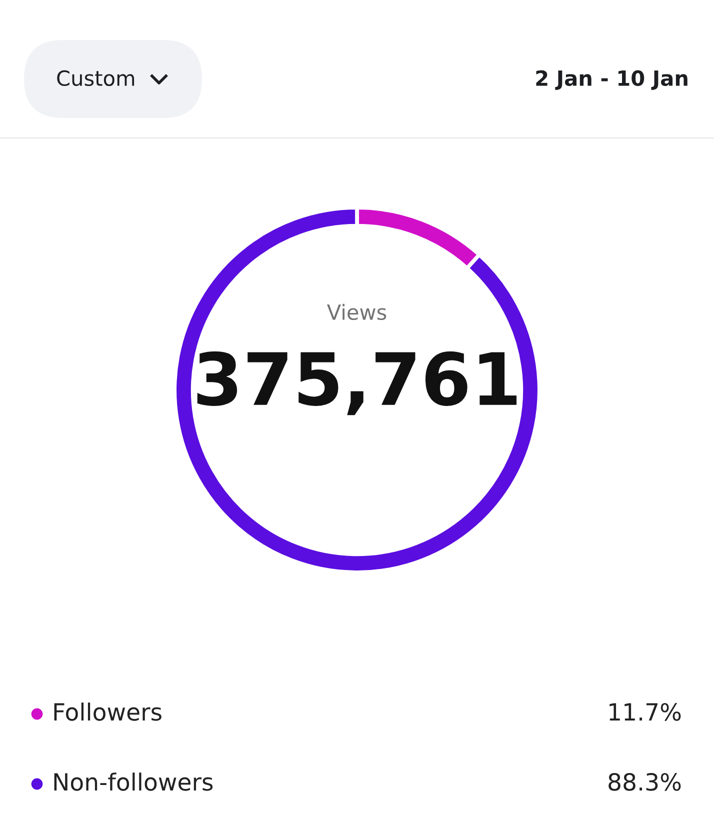 This screenshot has height=827, width=714. Describe the element at coordinates (95, 78) in the screenshot. I see `text: Custom` at that location.